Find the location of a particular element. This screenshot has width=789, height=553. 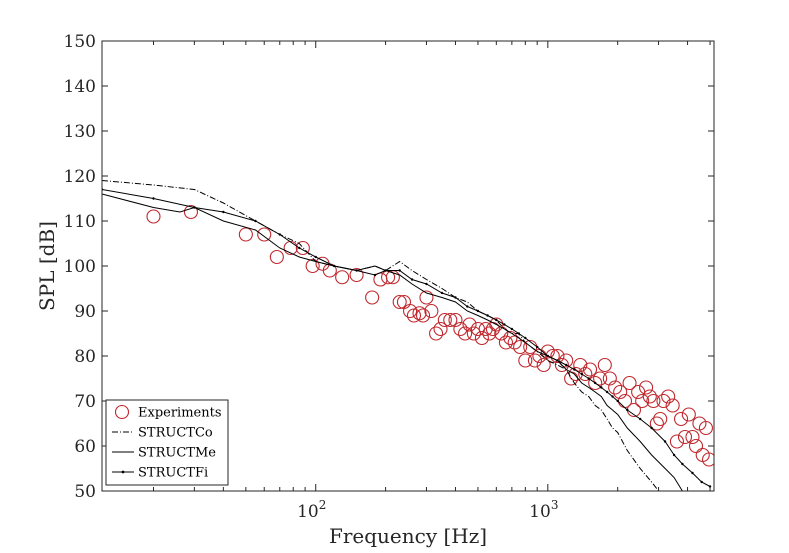

legend: Experiments STRUCTCo STRUCTMe STRUCTFi is located at coordinates (167, 442).